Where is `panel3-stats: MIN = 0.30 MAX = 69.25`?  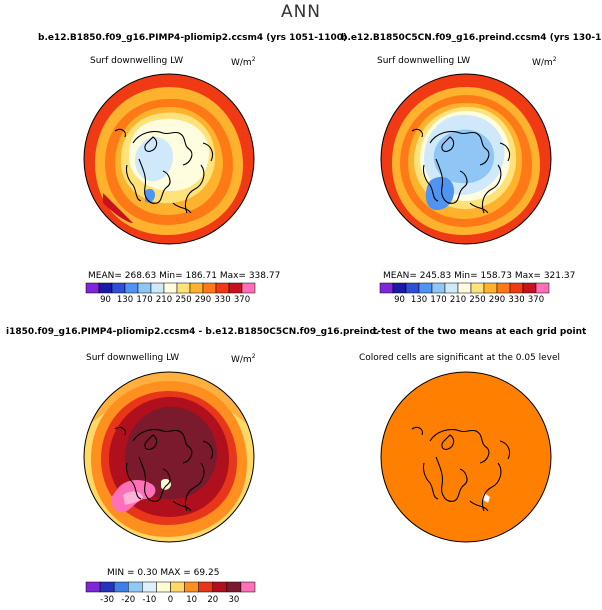
panel3-stats: MIN = 0.30 MAX = 69.25 is located at coordinates (163, 573).